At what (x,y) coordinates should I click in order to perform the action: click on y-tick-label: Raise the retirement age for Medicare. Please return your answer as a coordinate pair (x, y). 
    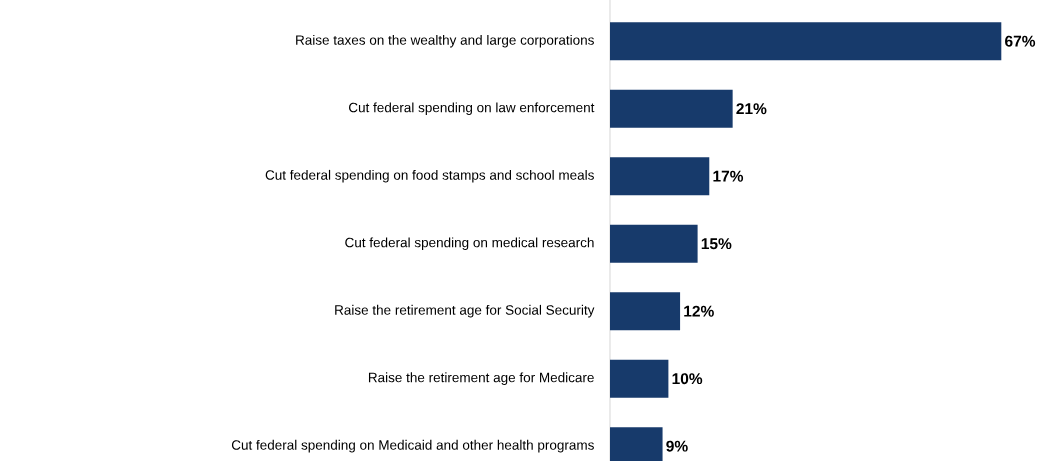
    Looking at the image, I should click on (481, 378).